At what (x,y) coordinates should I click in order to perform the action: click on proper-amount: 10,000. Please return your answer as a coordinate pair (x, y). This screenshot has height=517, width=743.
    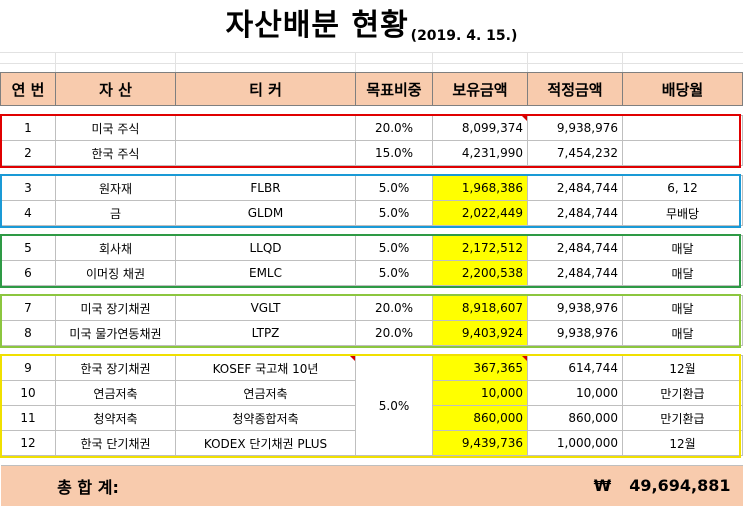
    Looking at the image, I should click on (575, 393).